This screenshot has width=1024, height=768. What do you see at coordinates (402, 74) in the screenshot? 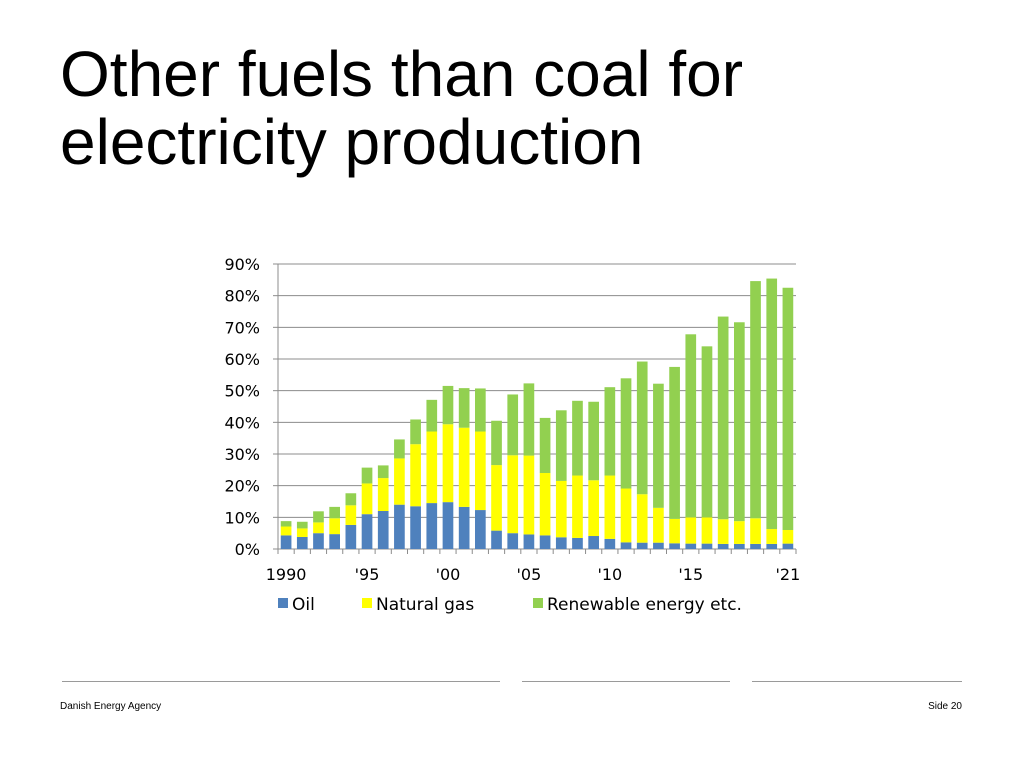
I see `slide-title-line-1: Other fuels than coal for` at bounding box center [402, 74].